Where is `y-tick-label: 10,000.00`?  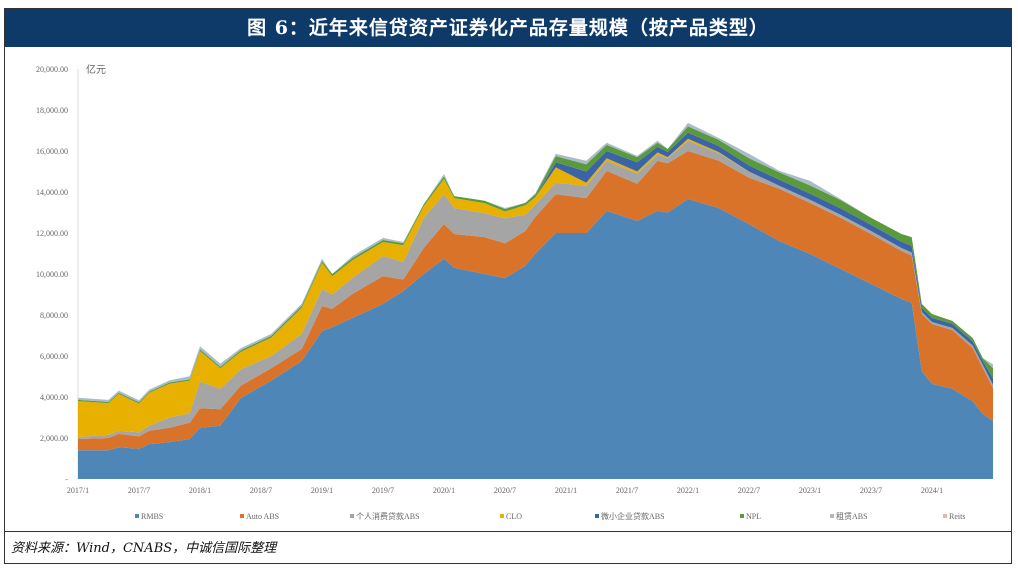 y-tick-label: 10,000.00 is located at coordinates (52, 274).